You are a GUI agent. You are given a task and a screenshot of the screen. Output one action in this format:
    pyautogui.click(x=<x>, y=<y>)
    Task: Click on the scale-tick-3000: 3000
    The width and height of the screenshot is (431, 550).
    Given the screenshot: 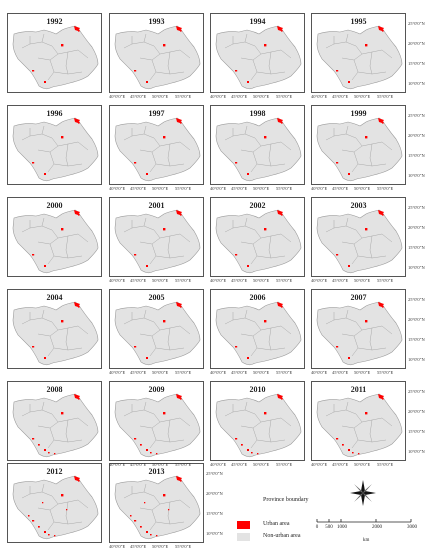 What is the action you would take?
    pyautogui.click(x=412, y=527)
    